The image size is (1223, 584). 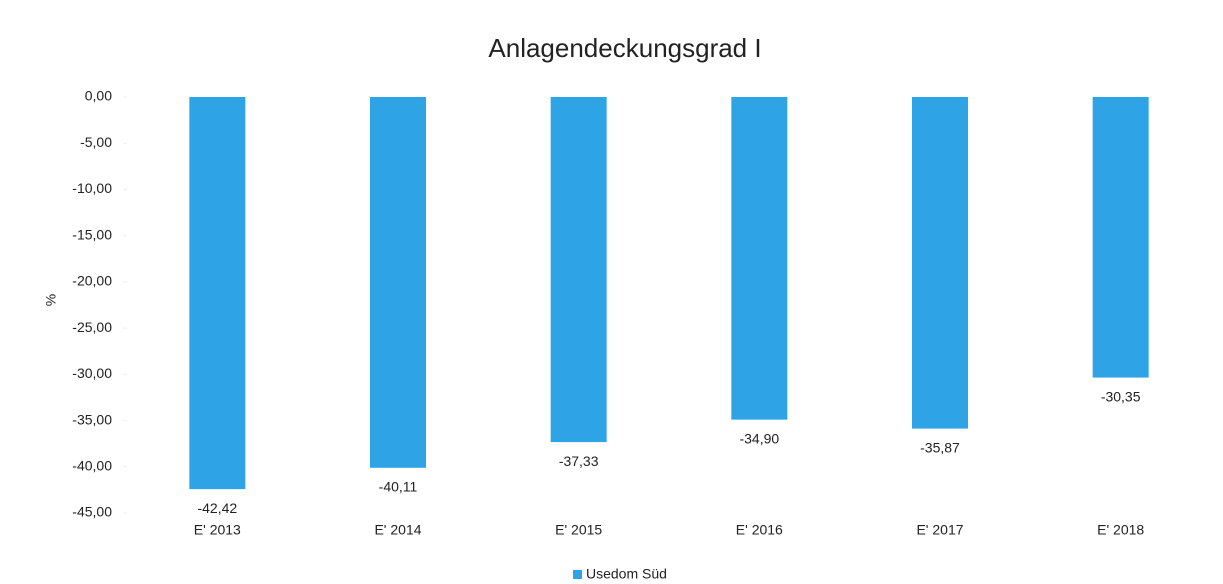 I want to click on y-tick-label: -35,00, so click(x=92, y=419).